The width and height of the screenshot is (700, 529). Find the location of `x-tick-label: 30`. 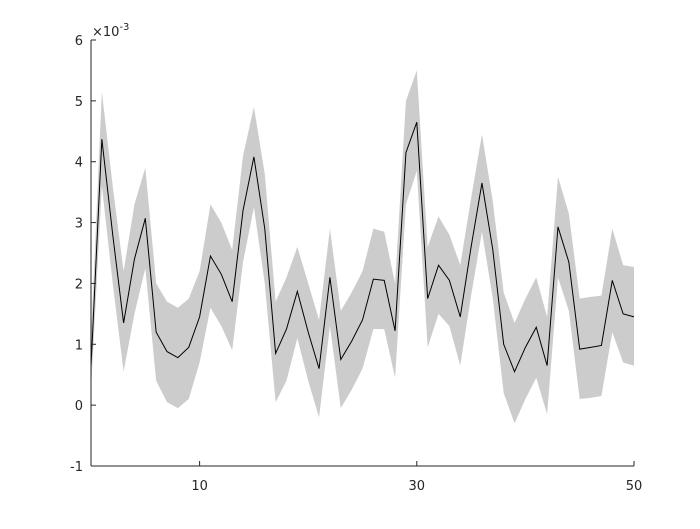

x-tick-label: 30 is located at coordinates (417, 486).